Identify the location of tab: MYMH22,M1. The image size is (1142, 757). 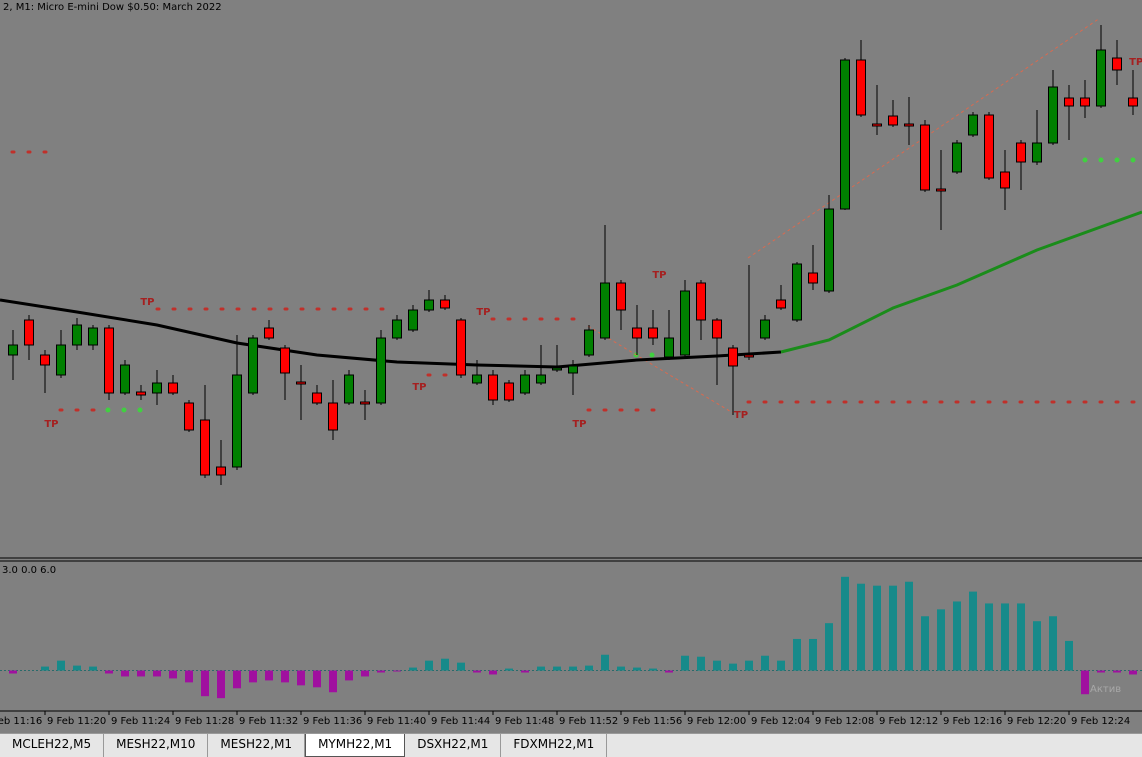
(355, 745).